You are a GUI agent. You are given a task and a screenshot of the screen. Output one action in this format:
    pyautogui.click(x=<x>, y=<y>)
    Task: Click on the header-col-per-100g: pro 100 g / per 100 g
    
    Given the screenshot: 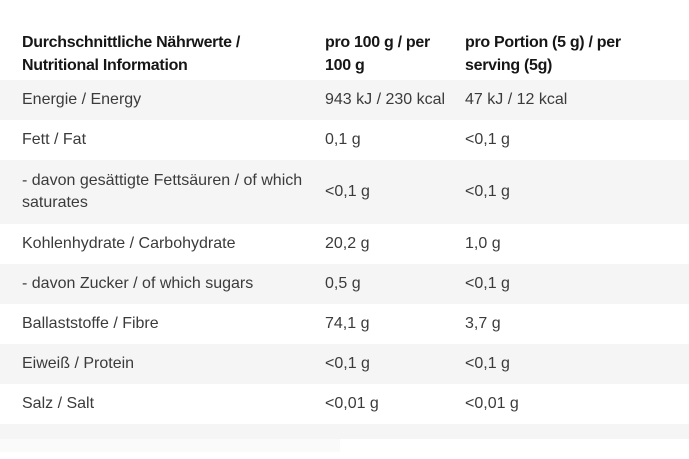 What is the action you would take?
    pyautogui.click(x=377, y=54)
    